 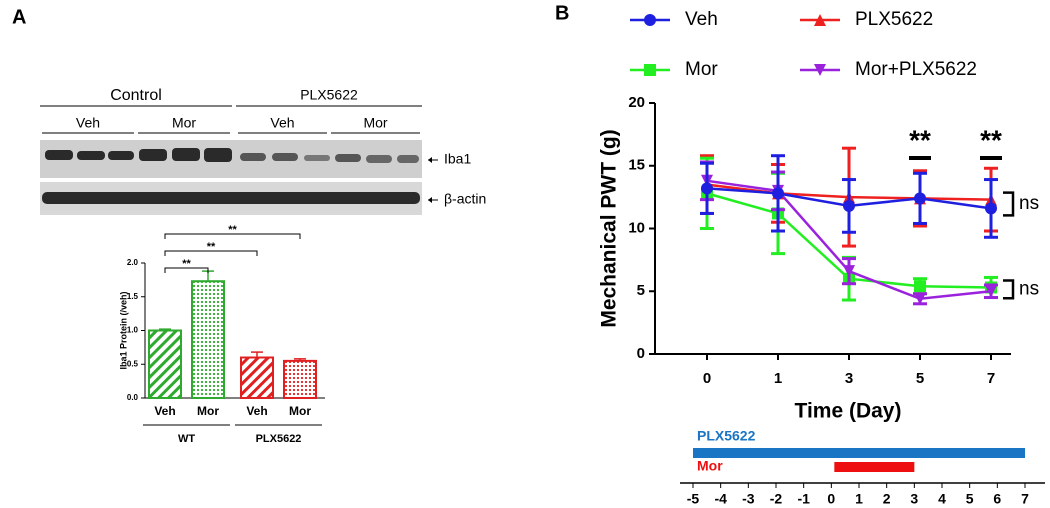 I want to click on group-label: PLX5622, so click(x=279, y=439).